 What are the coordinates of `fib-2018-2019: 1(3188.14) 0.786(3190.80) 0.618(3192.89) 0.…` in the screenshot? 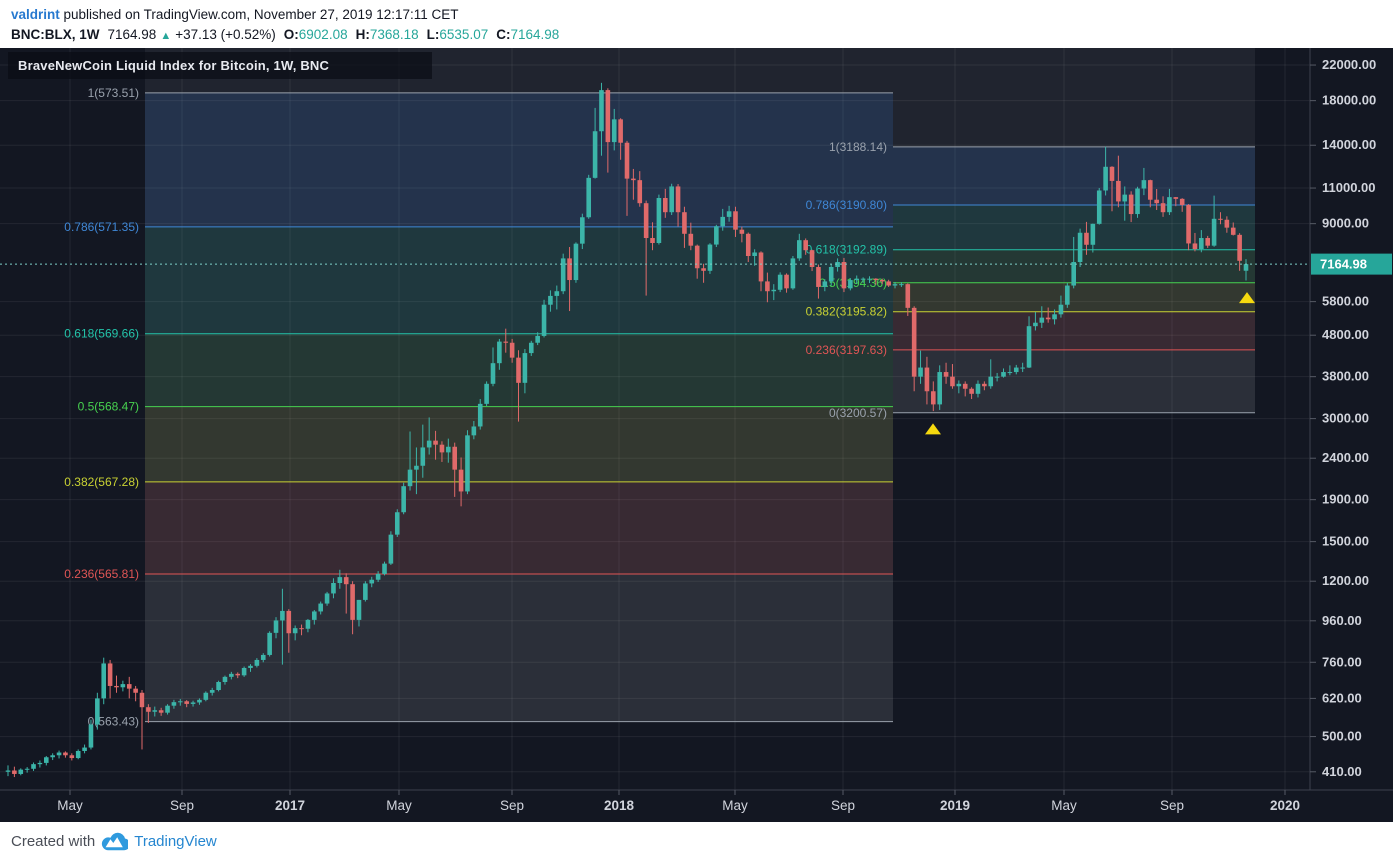 It's located at (1030, 234).